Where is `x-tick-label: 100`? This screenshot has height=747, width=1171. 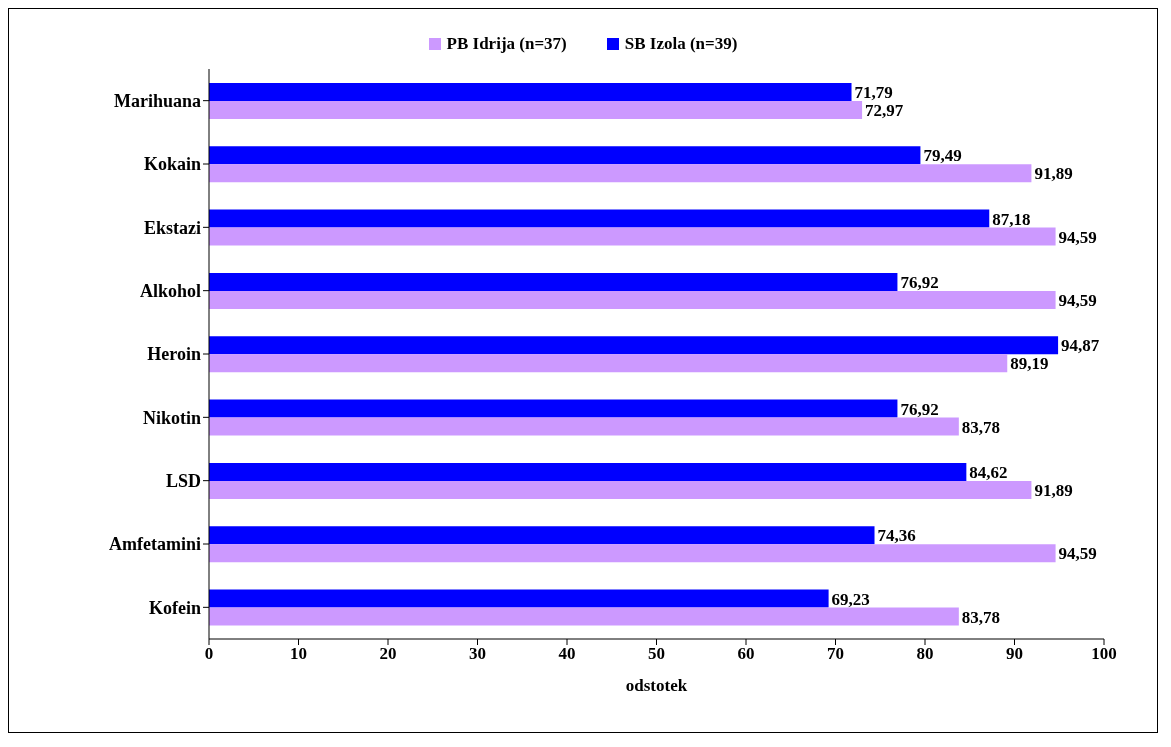 x-tick-label: 100 is located at coordinates (1104, 654).